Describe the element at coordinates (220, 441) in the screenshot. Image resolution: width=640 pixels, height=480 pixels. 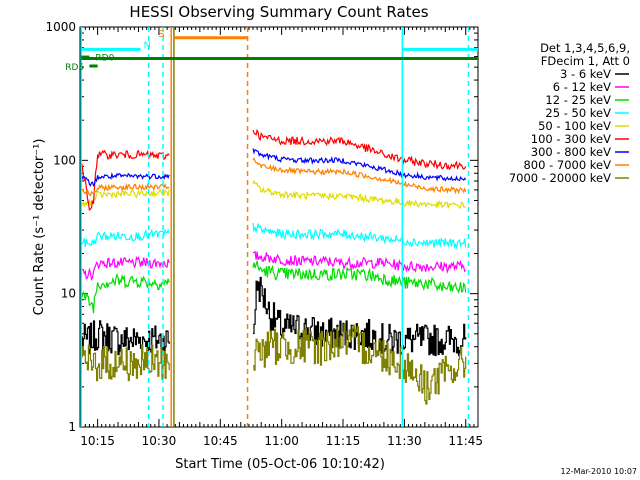
I see `x-tick-label: 10:45` at that location.